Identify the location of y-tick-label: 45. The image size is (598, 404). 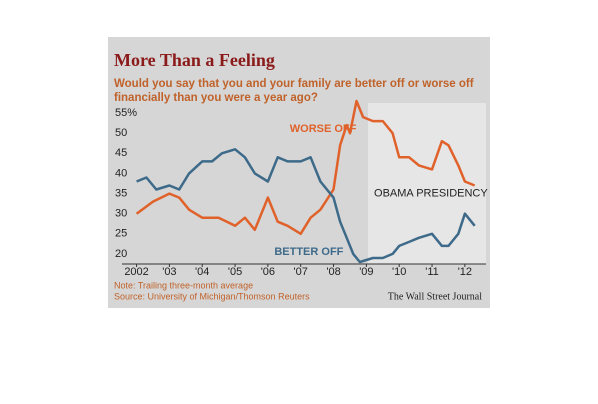
(121, 153).